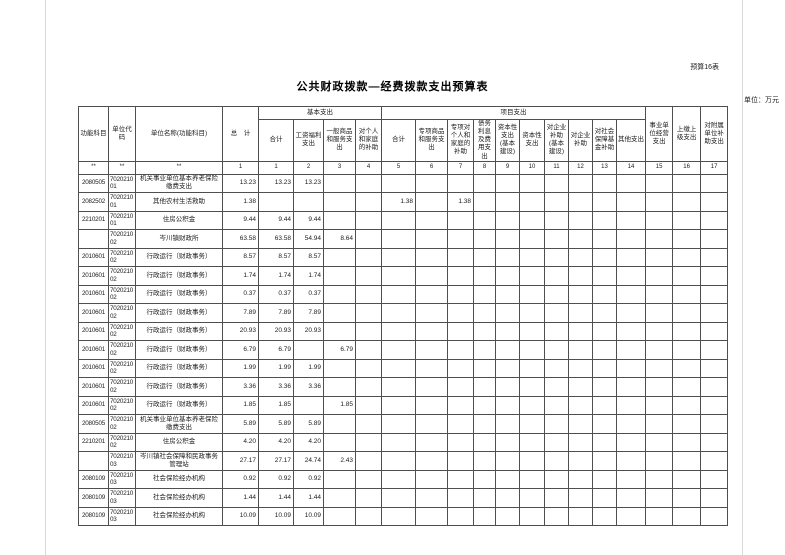  Describe the element at coordinates (240, 167) in the screenshot. I see `header-column-number: 1` at that location.